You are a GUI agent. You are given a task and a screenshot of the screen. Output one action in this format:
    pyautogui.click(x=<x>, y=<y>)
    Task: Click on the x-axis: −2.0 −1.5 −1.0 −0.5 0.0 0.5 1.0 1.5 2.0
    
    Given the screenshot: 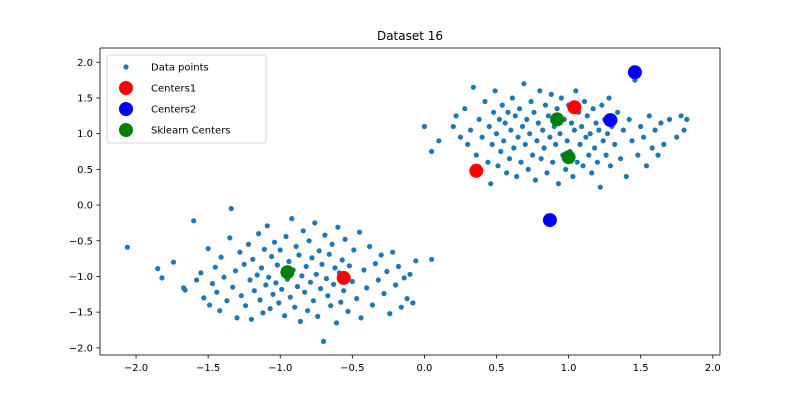 What is the action you would take?
    pyautogui.click(x=422, y=364)
    